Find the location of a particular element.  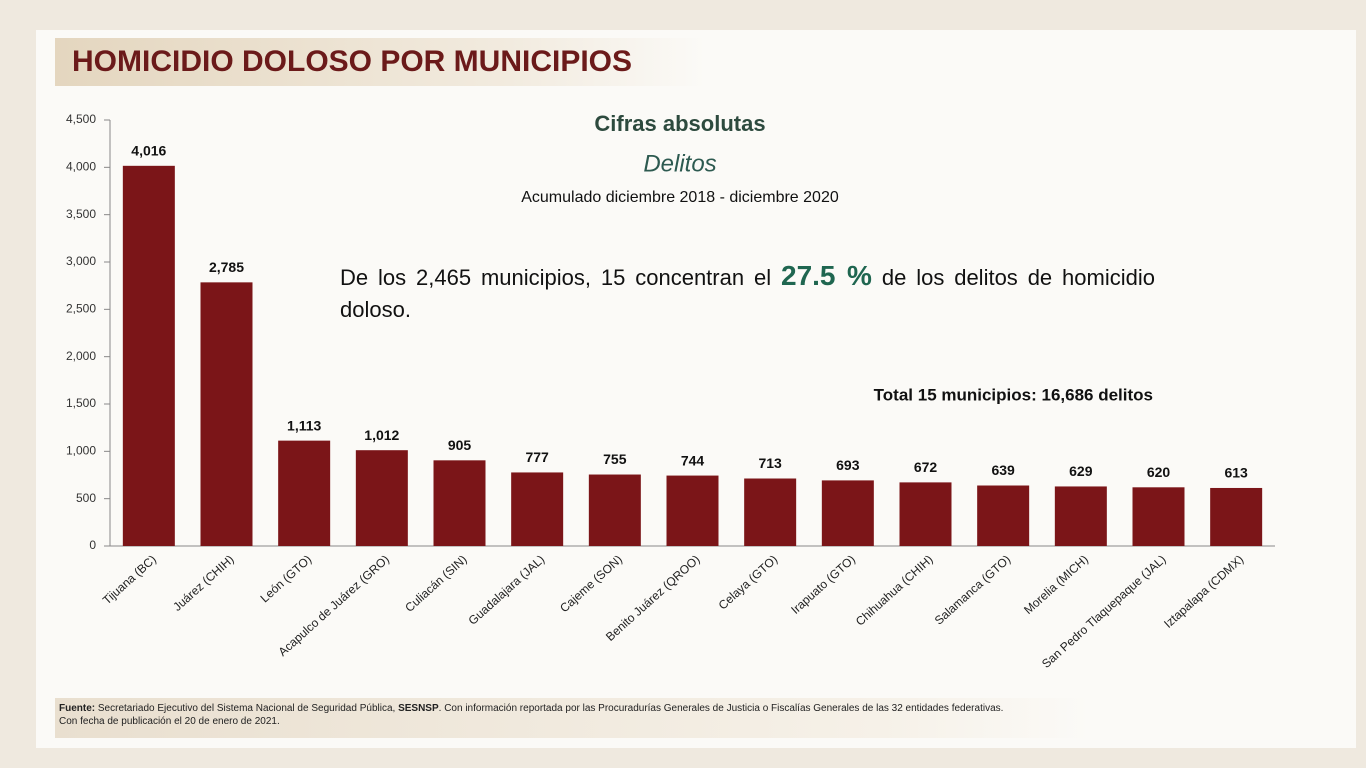

title-bar is located at coordinates (380, 62).